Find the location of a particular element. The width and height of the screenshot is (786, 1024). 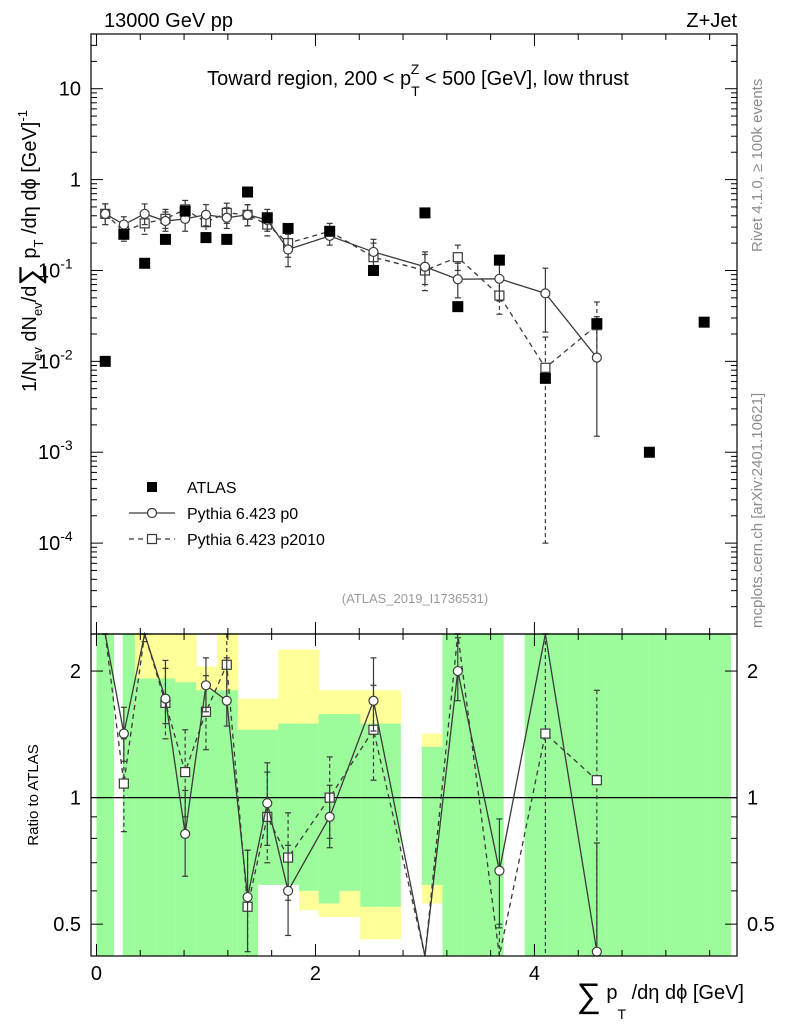

main-y-axis-title: 1/Nev dNev/d∑ pT /dη dϕ [GeV]-1 is located at coordinates (30, 251).